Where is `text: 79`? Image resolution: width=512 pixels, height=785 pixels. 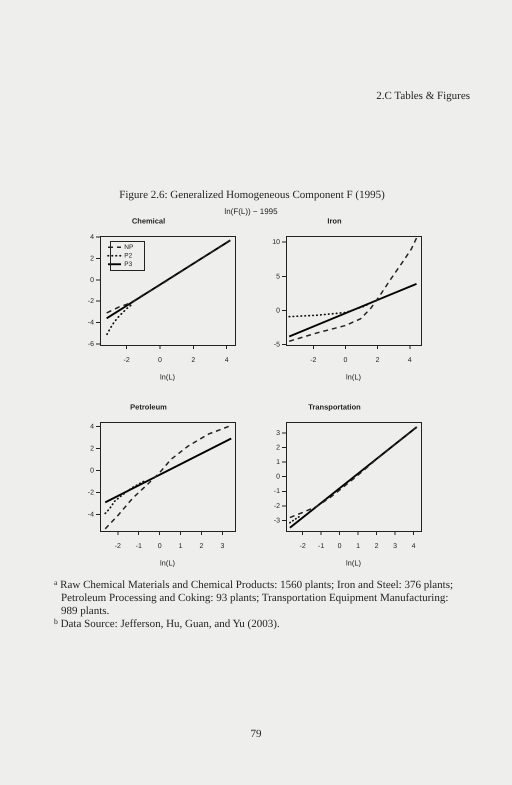 text: 79 is located at coordinates (256, 735).